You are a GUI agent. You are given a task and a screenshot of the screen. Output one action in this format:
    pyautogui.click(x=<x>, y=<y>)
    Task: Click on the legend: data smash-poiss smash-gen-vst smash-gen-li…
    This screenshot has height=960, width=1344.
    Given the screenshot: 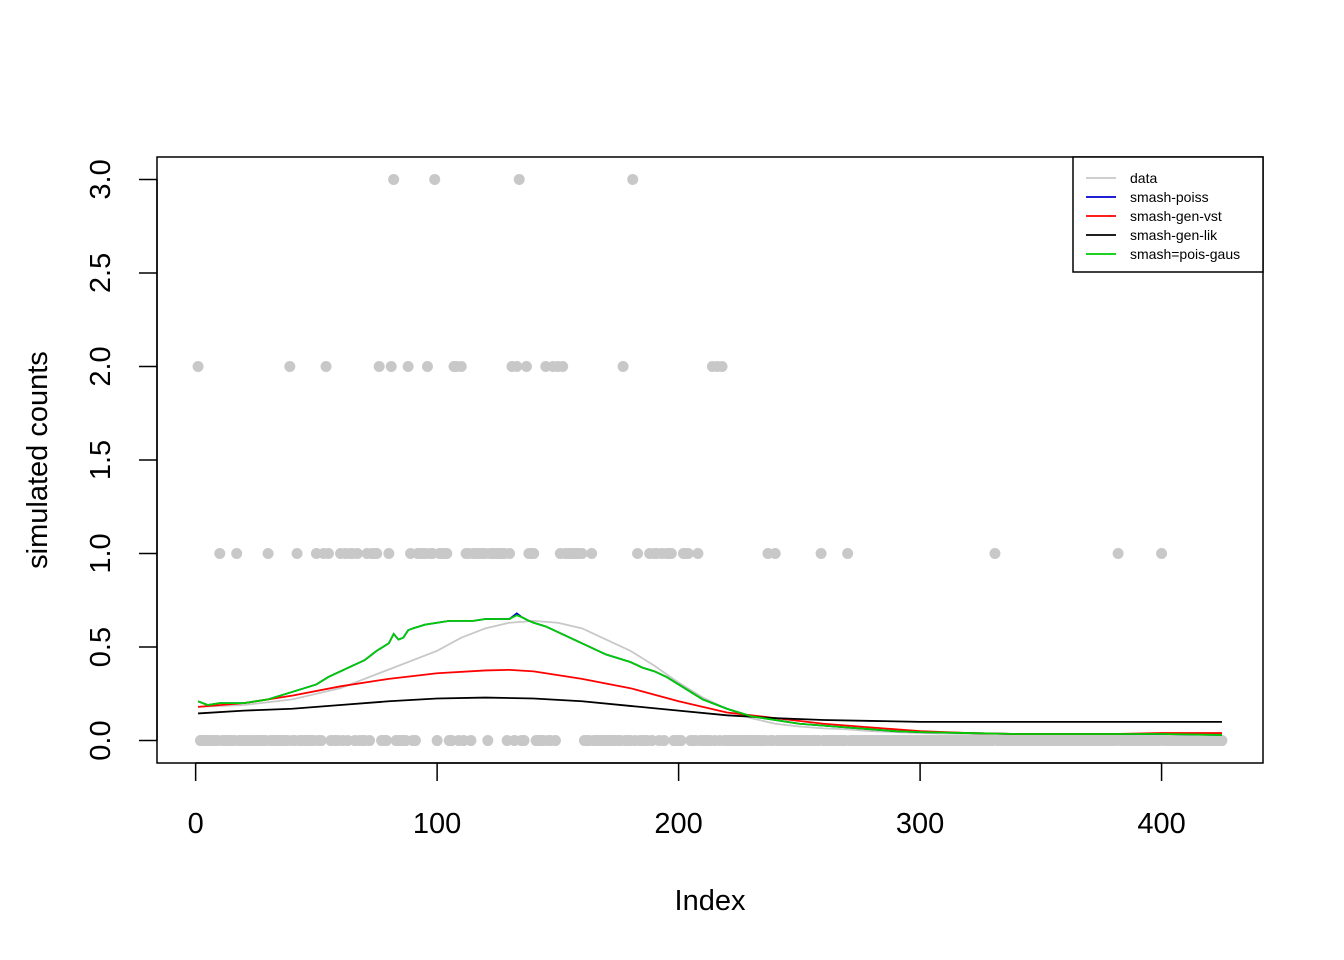 What is the action you would take?
    pyautogui.click(x=1168, y=214)
    